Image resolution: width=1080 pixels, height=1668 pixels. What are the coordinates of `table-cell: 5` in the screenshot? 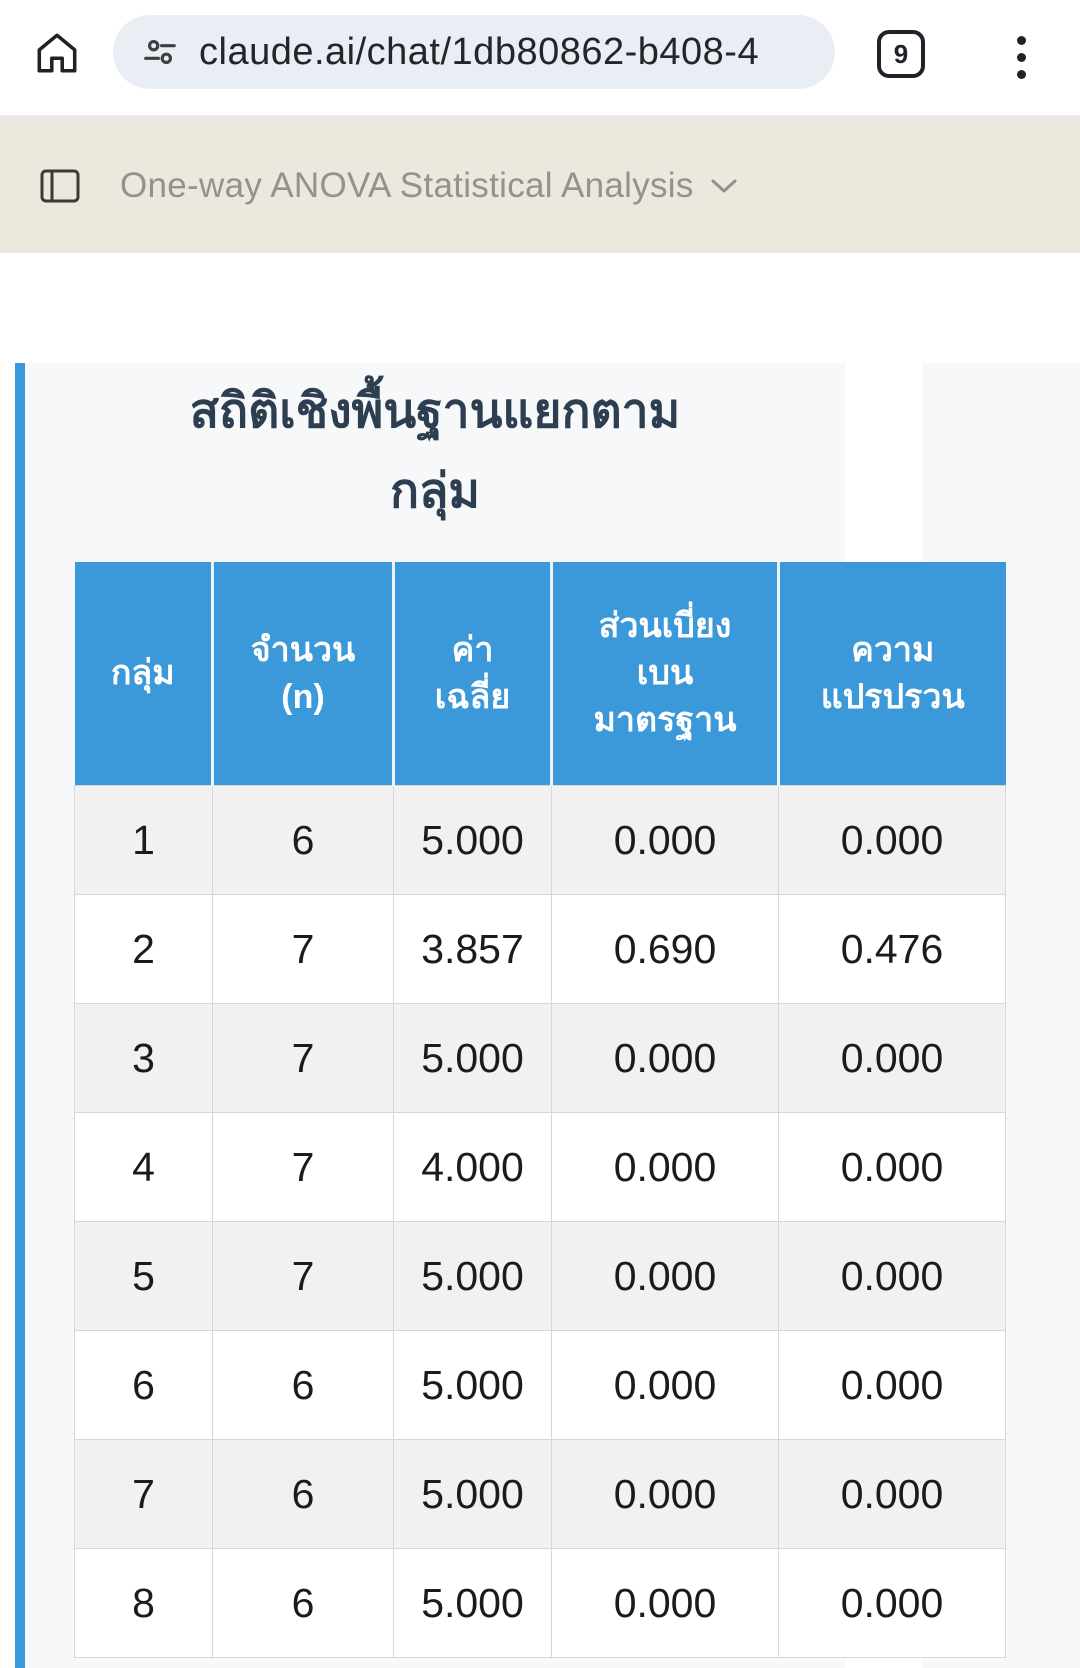 It's located at (143, 1276).